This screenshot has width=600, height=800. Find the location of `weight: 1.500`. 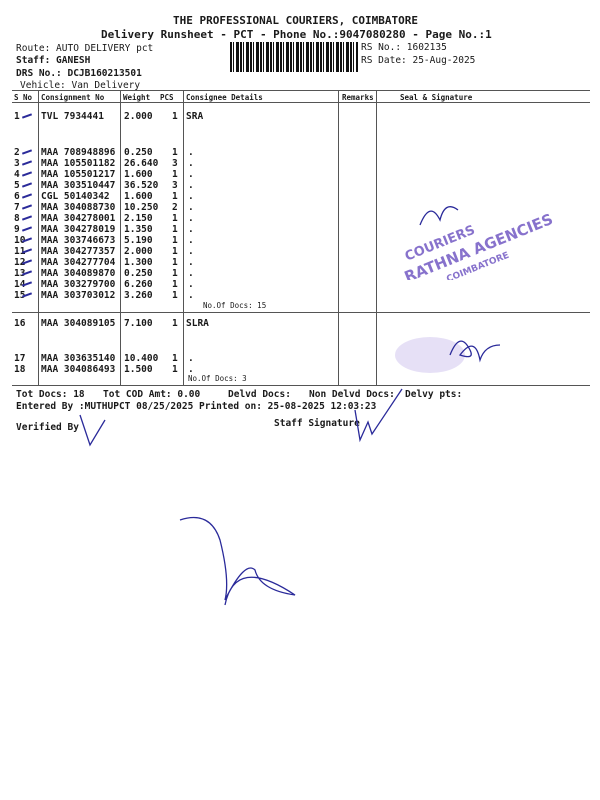

weight: 1.500 is located at coordinates (138, 369).